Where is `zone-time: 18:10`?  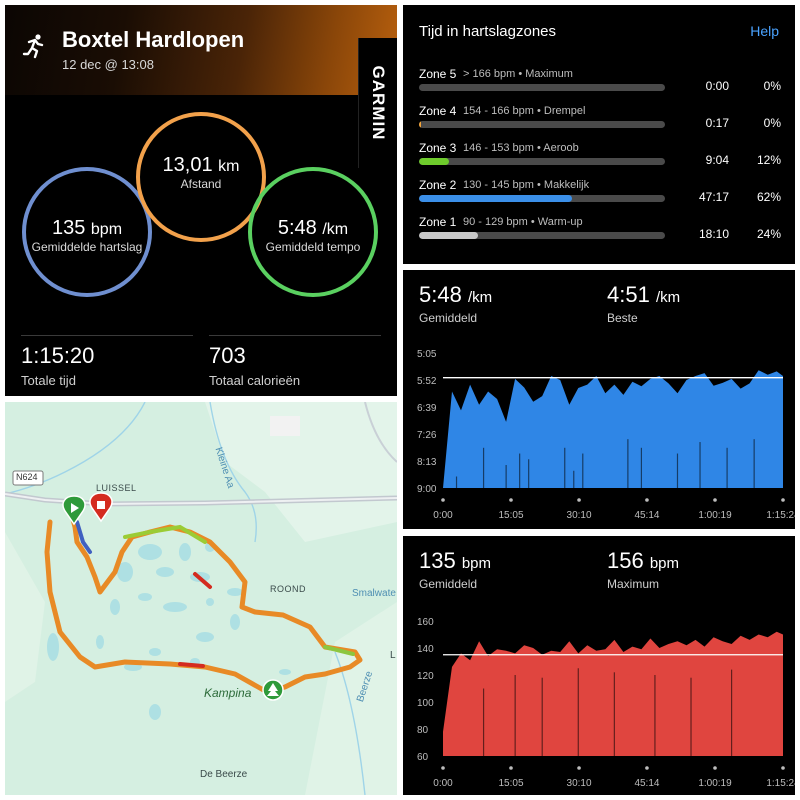
zone-time: 18:10 is located at coordinates (713, 234).